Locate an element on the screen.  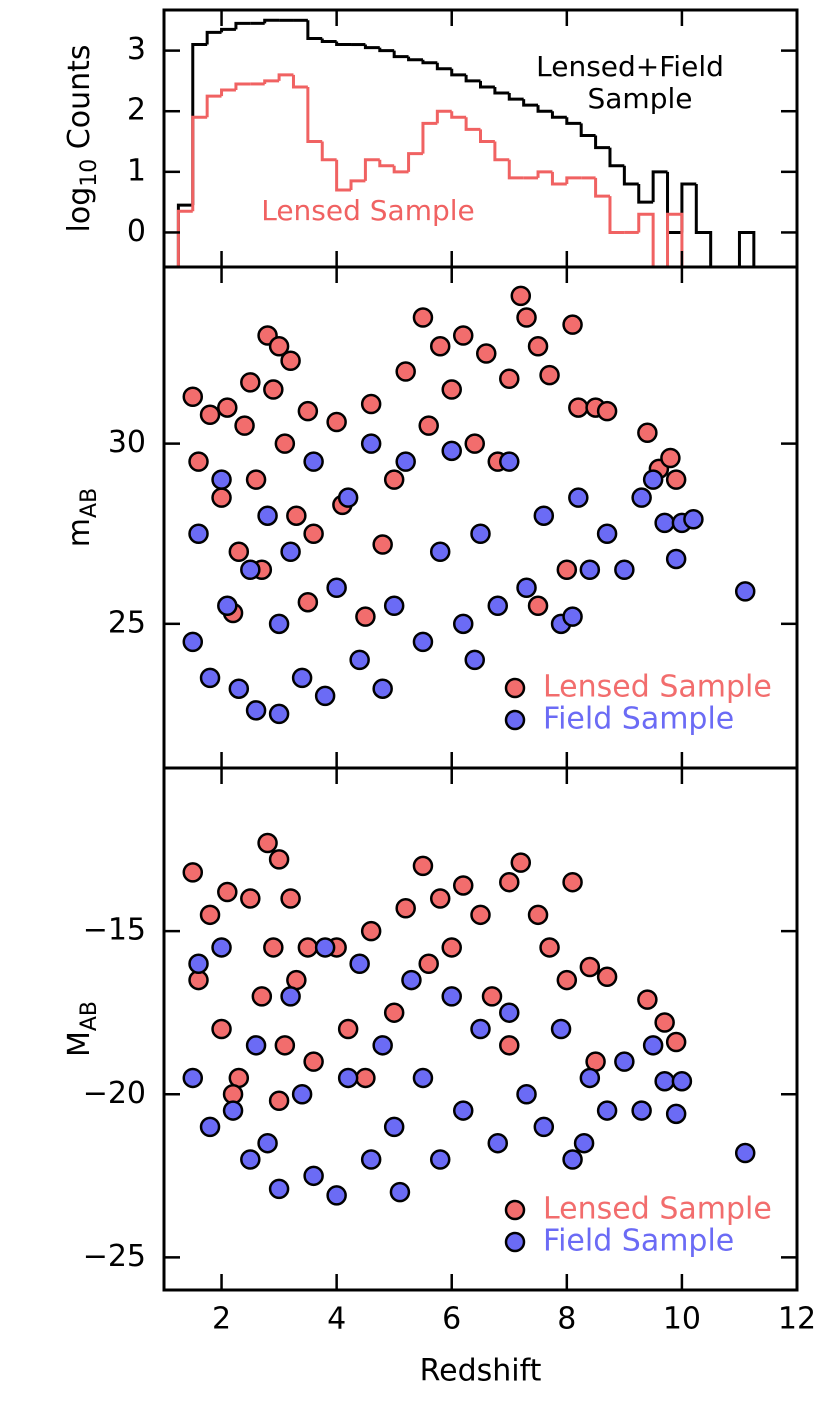
y-axis-label: log10 Counts is located at coordinates (82, 138).